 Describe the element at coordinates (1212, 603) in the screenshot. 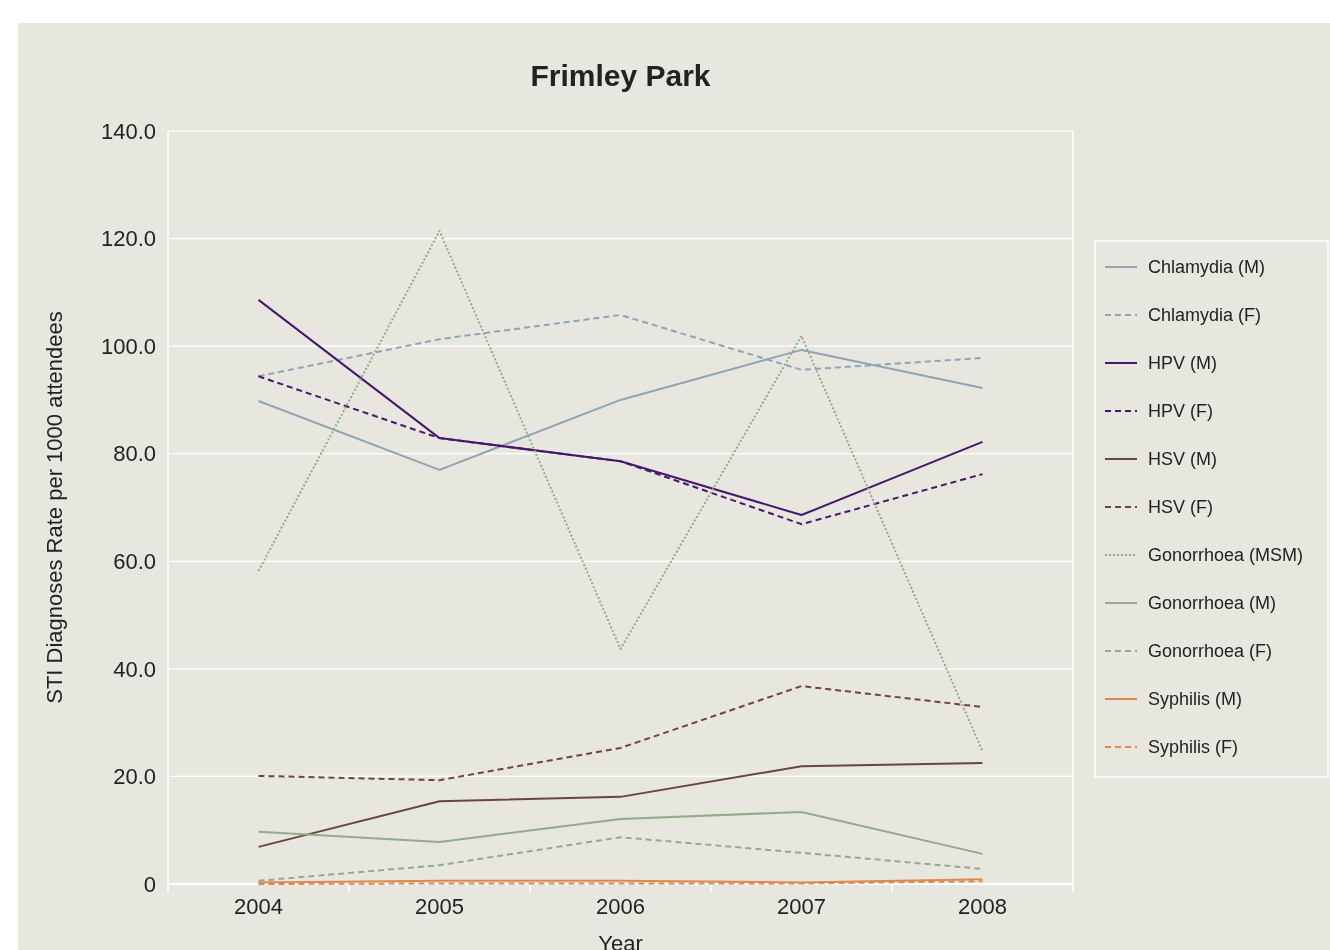

I see `legend-label: Gonorrhoea (M)` at that location.